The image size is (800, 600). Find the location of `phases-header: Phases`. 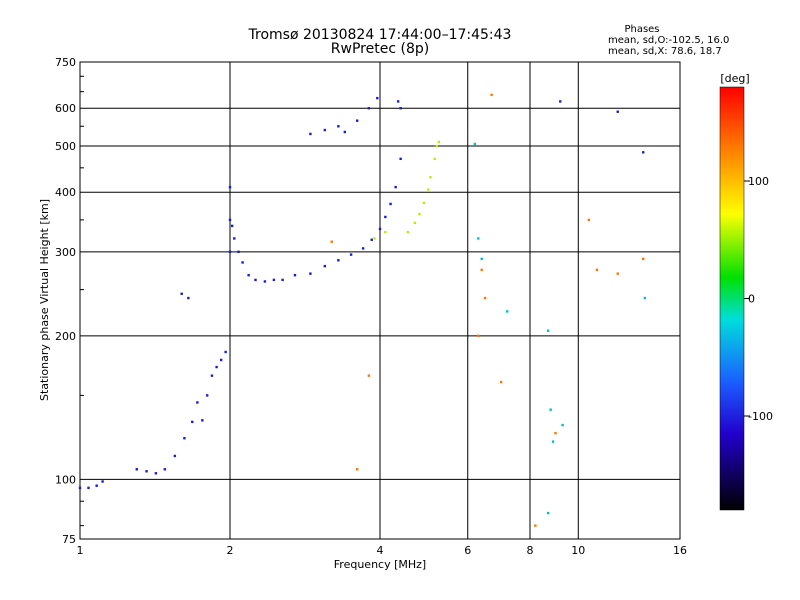

phases-header: Phases is located at coordinates (641, 29).